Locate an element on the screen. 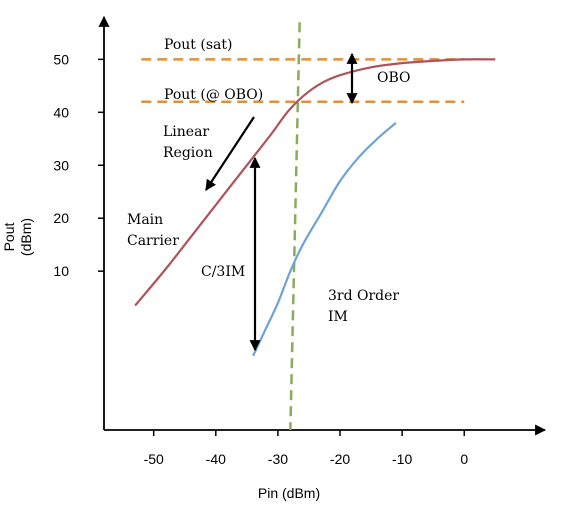 The height and width of the screenshot is (523, 586). c3im-label: C/3IM is located at coordinates (223, 272).